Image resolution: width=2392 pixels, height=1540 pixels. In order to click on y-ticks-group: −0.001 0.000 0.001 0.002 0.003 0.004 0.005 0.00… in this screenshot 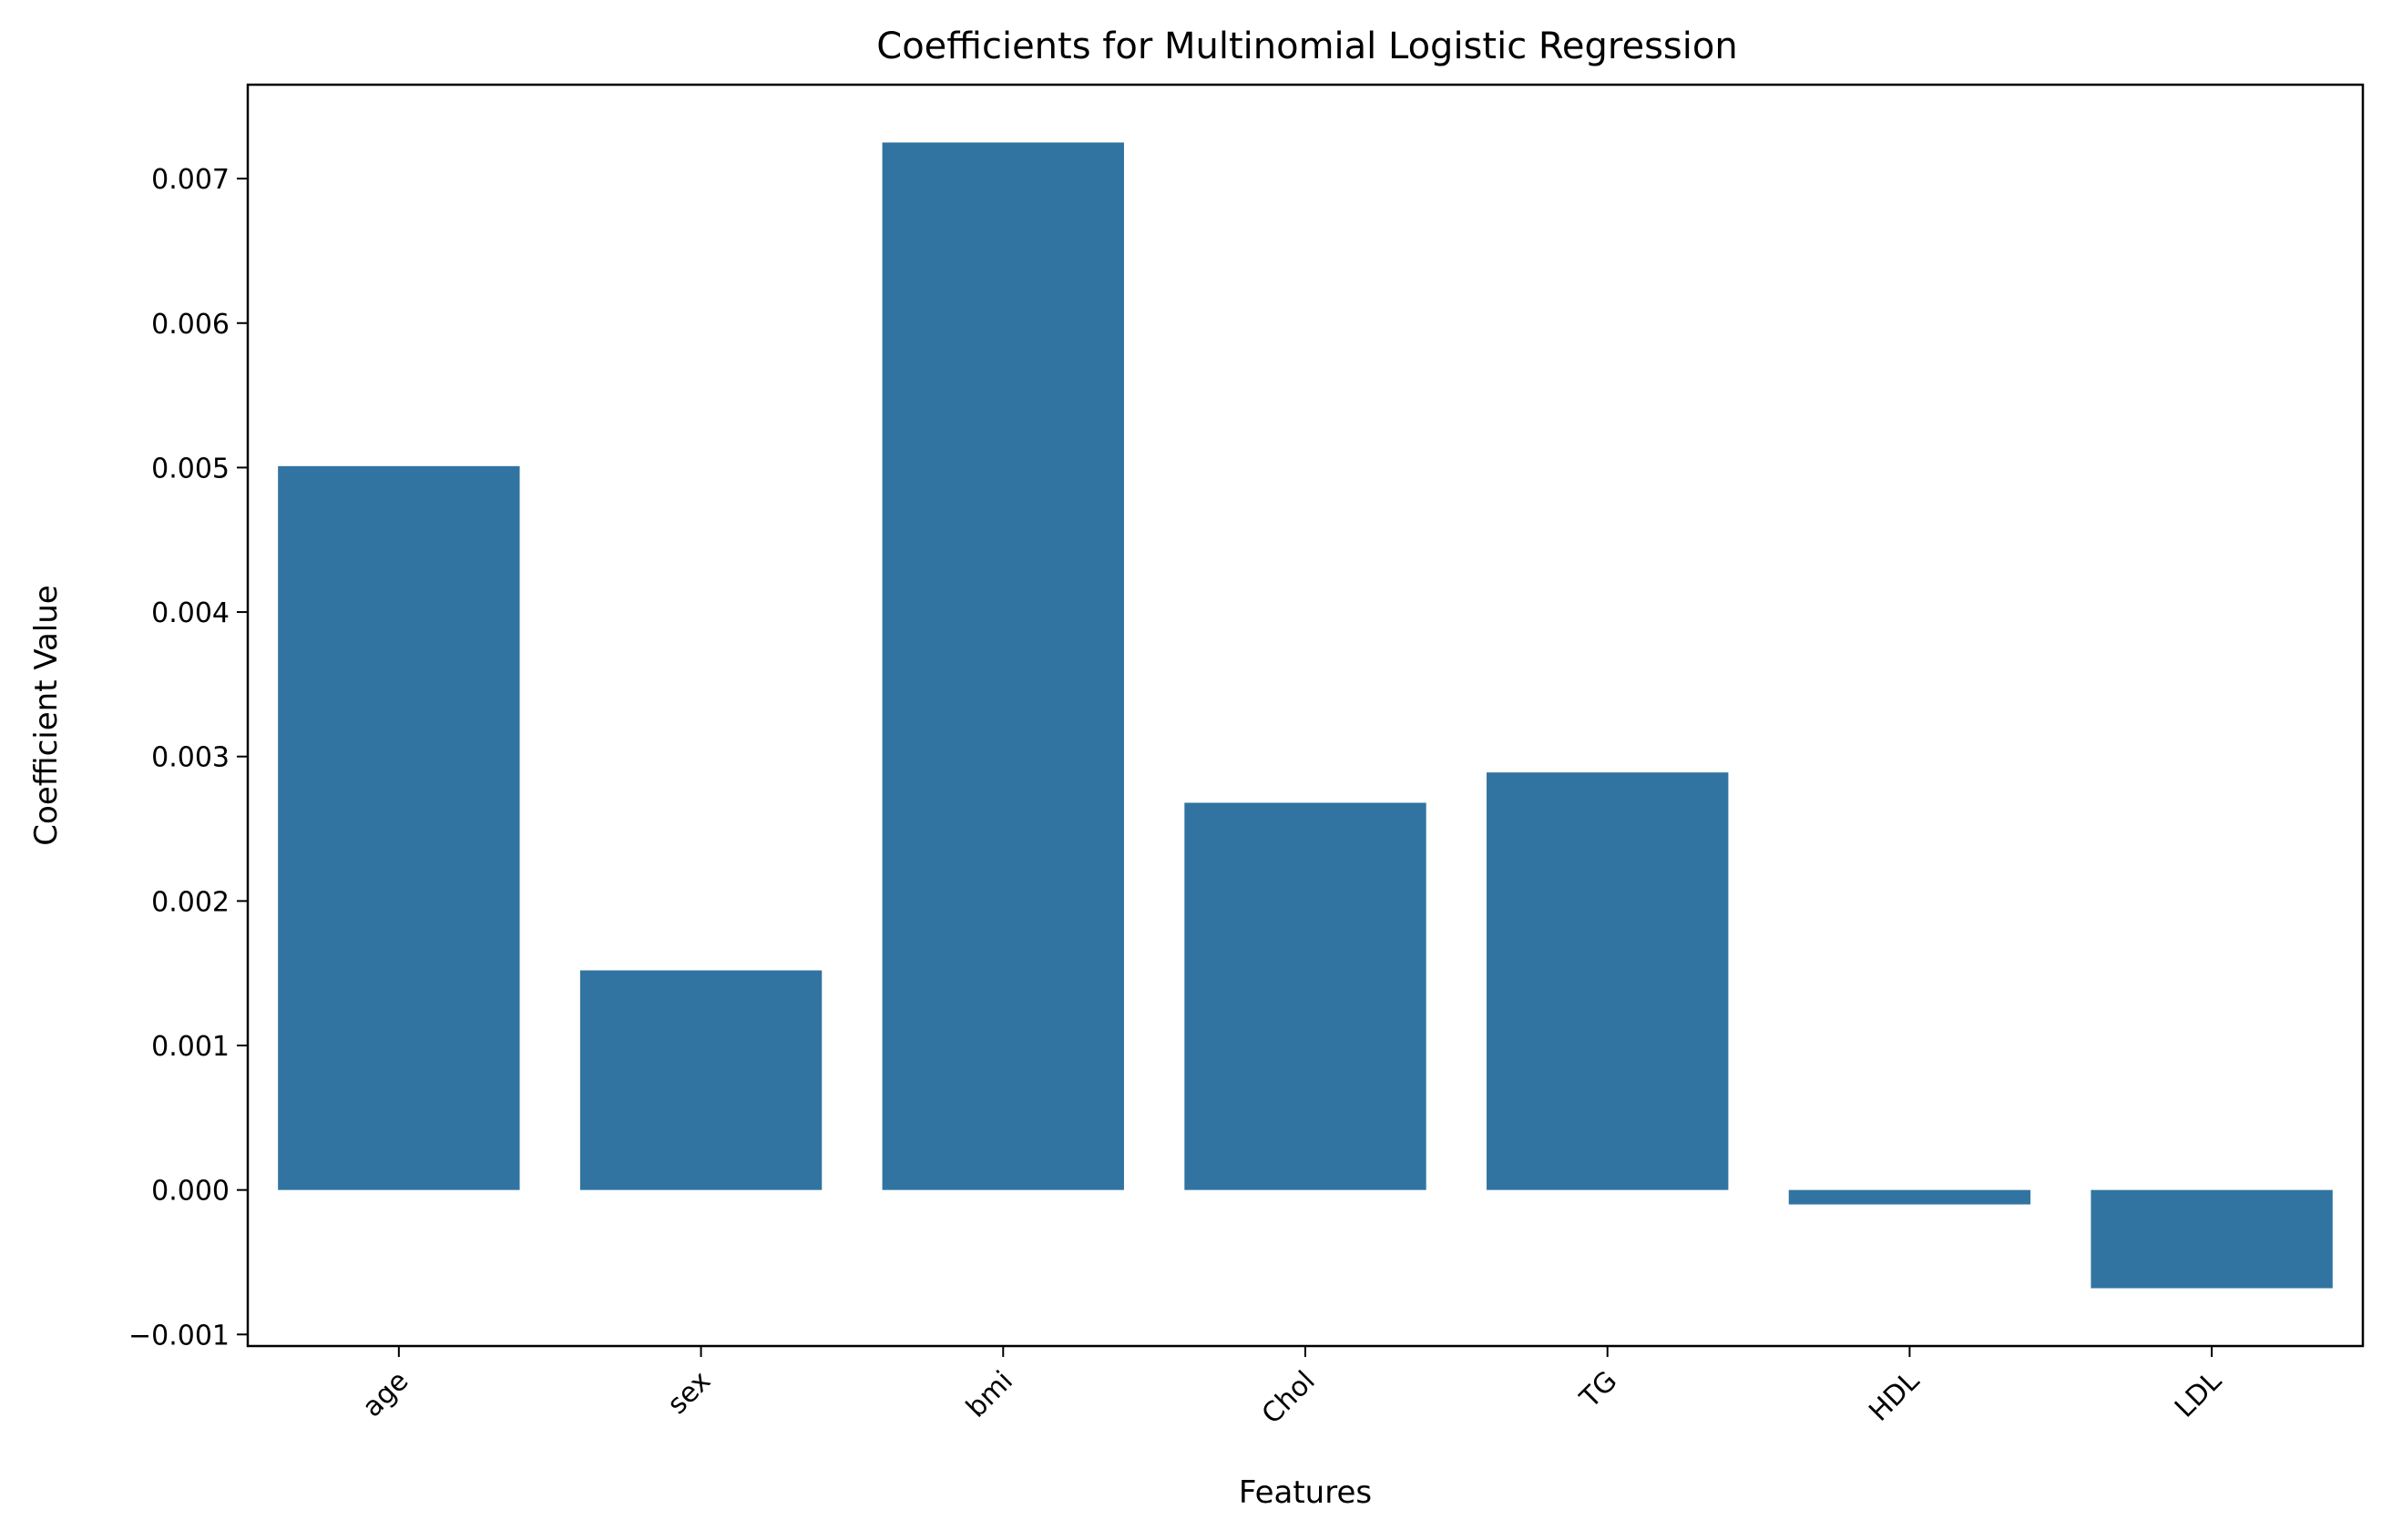, I will do `click(188, 757)`.